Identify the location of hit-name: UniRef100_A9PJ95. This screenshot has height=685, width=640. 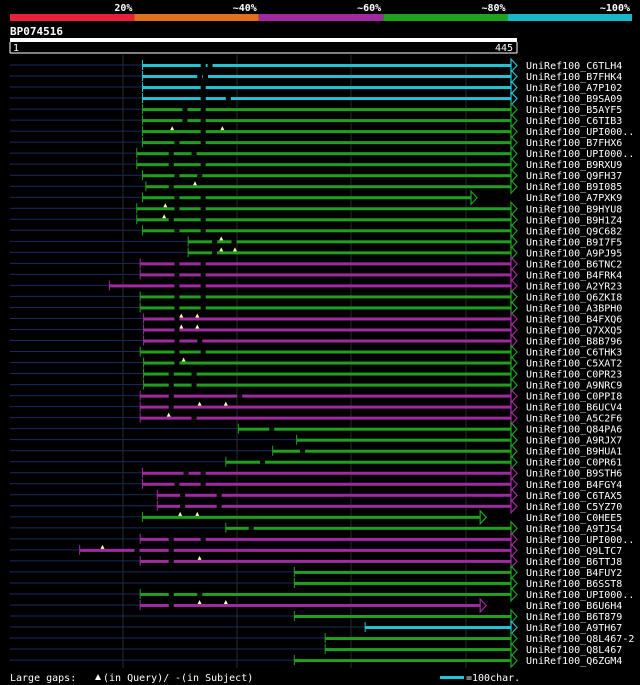
(574, 253).